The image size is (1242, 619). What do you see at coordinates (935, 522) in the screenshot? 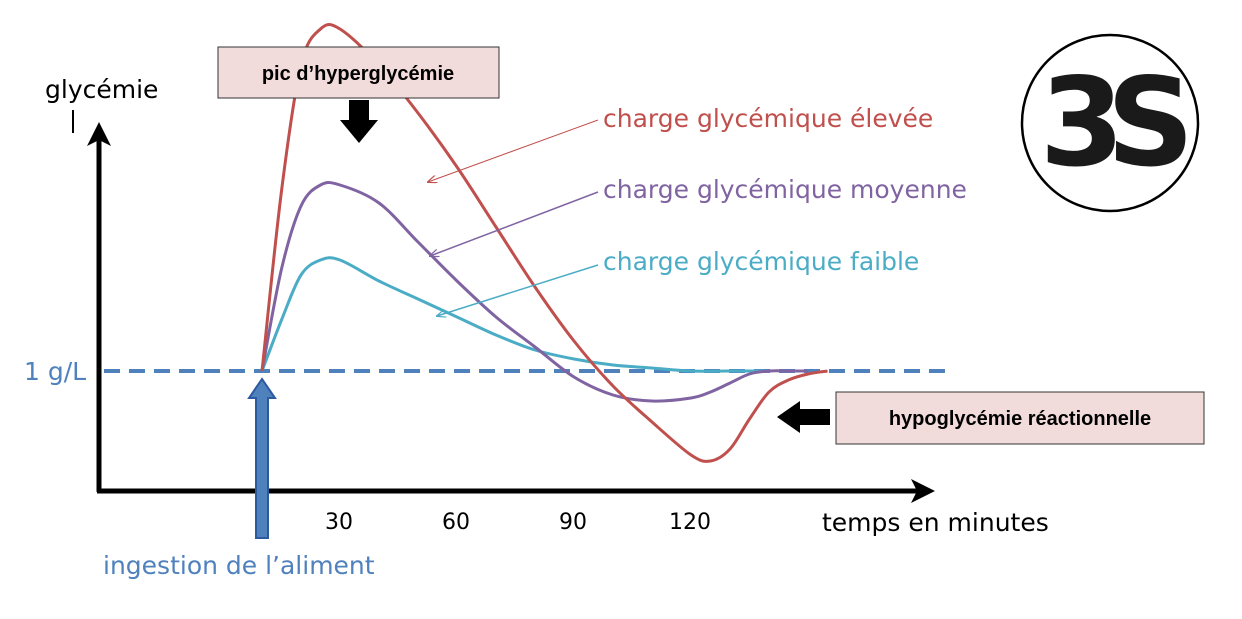
I see `x-axis-label: temps en minutes` at bounding box center [935, 522].